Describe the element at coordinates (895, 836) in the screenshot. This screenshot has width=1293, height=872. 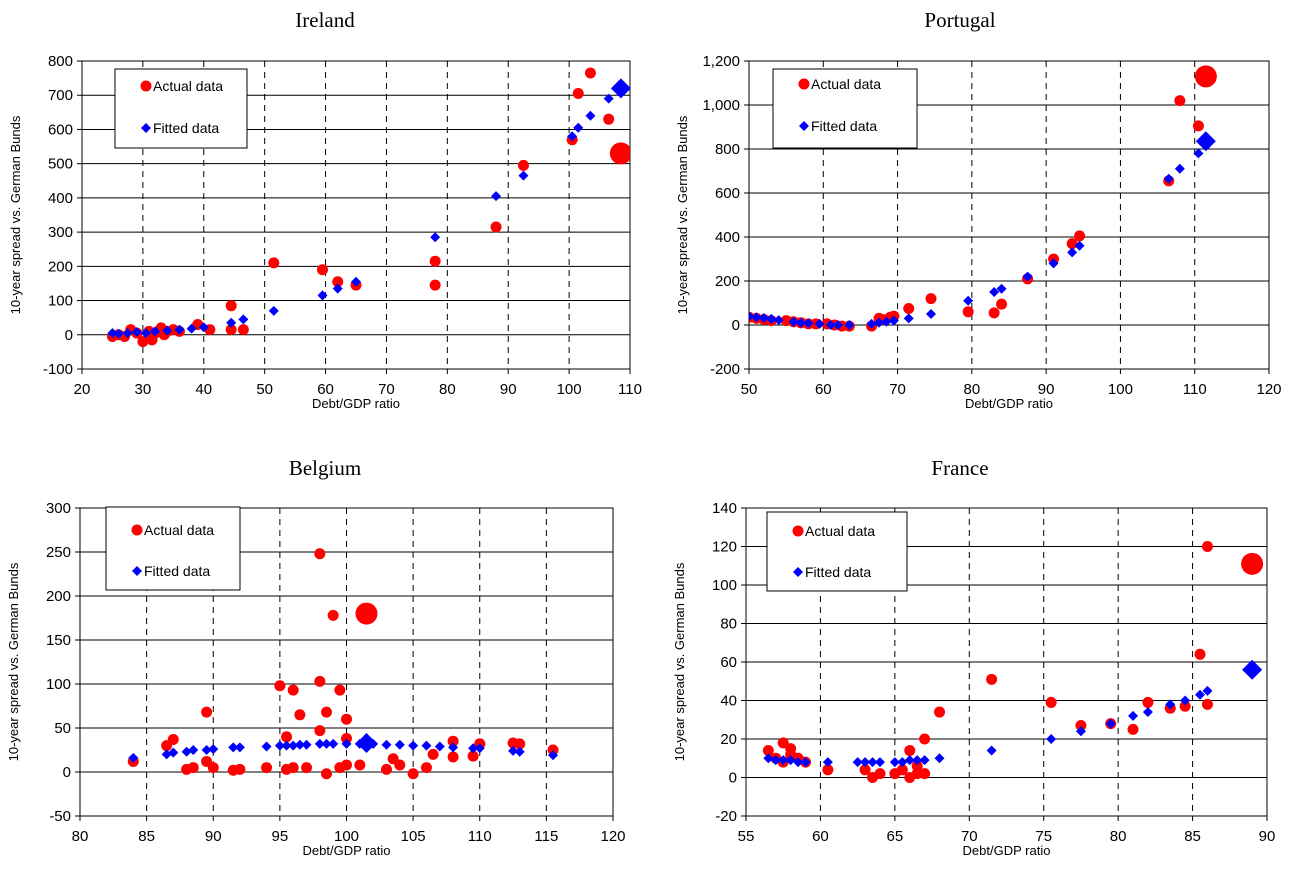
I see `x-tick-label: 65` at that location.